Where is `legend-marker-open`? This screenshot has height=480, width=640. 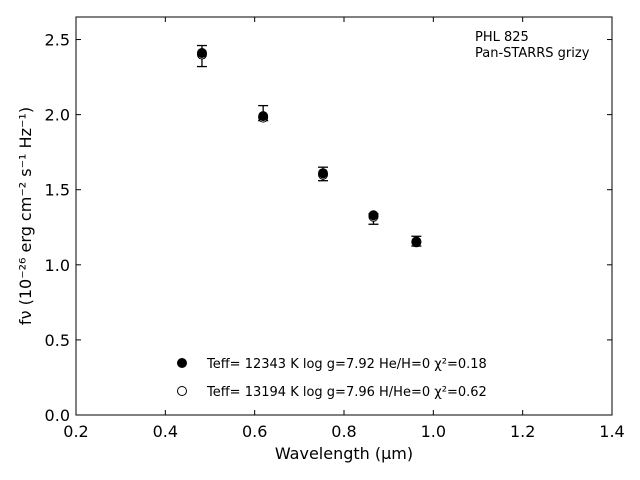
legend-marker-open is located at coordinates (182, 391).